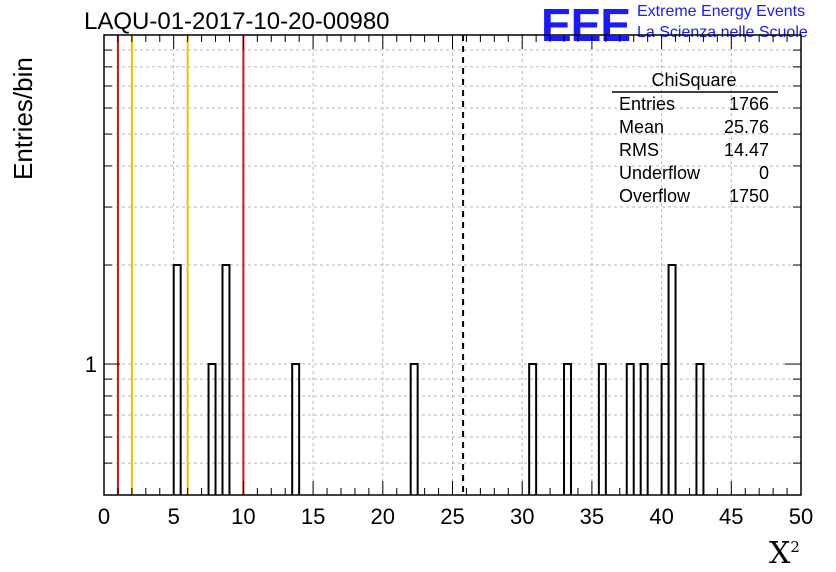 This screenshot has width=836, height=572. I want to click on stats-value: 0, so click(764, 173).